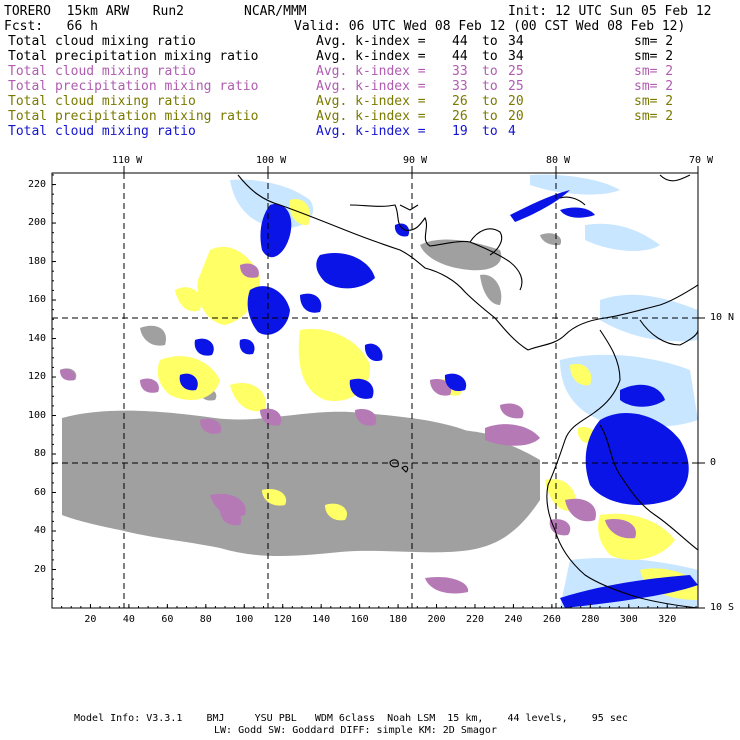 This screenshot has width=740, height=740. I want to click on latitude-label-10n: 10 N, so click(722, 317).